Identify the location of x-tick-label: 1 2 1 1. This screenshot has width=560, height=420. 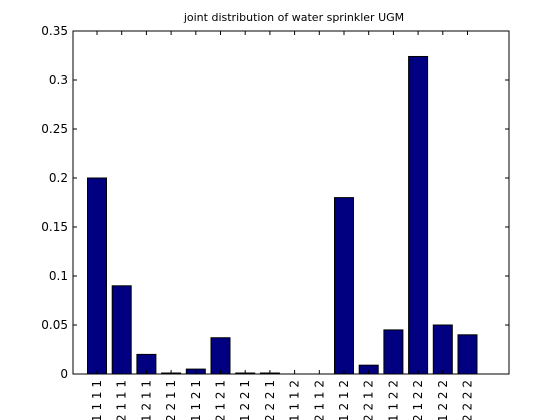
(146, 400).